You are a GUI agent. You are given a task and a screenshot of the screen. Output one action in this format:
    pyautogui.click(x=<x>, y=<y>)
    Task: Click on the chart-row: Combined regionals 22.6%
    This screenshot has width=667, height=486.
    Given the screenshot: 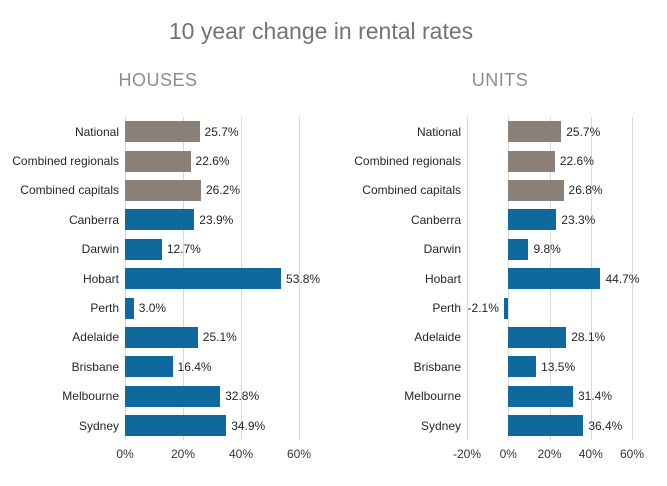 What is the action you would take?
    pyautogui.click(x=158, y=160)
    